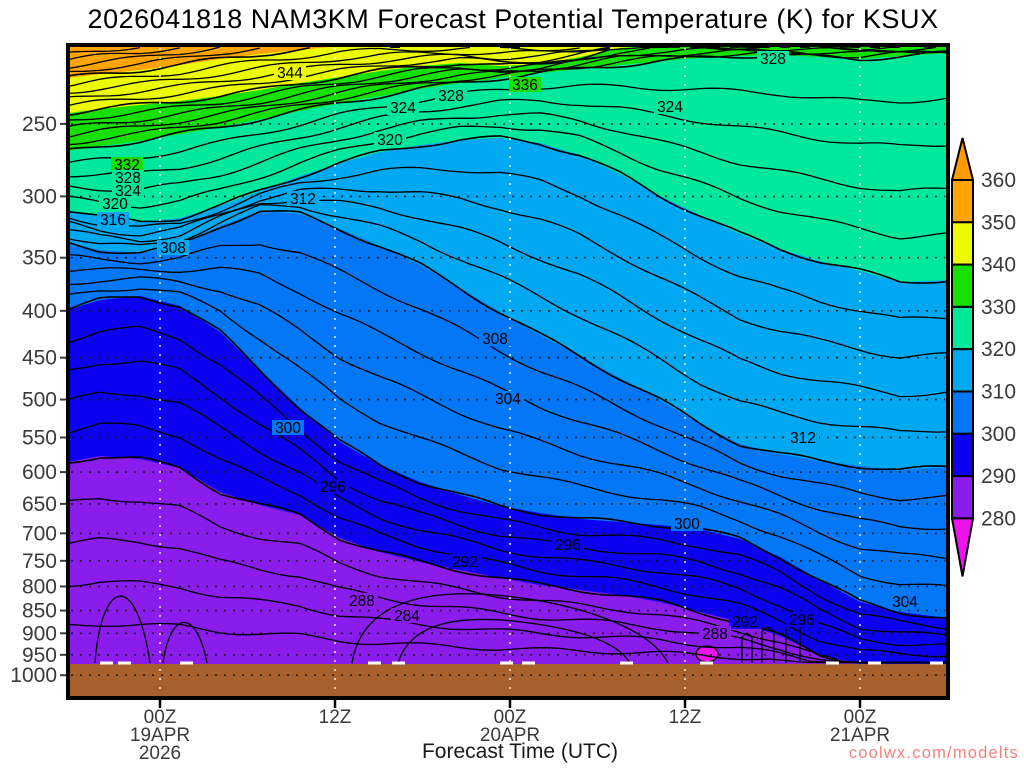  What do you see at coordinates (998, 518) in the screenshot?
I see `colorbar-label-280: 280` at bounding box center [998, 518].